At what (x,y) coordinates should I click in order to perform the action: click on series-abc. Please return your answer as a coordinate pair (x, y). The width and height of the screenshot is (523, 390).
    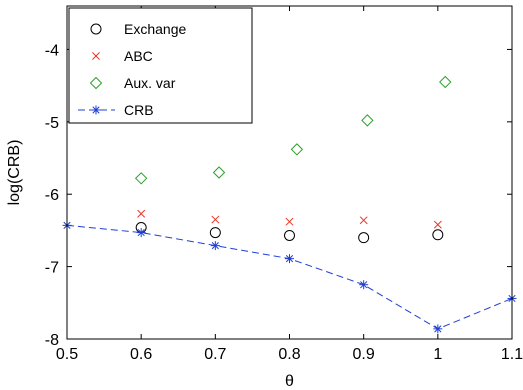
    Looking at the image, I should click on (289, 219).